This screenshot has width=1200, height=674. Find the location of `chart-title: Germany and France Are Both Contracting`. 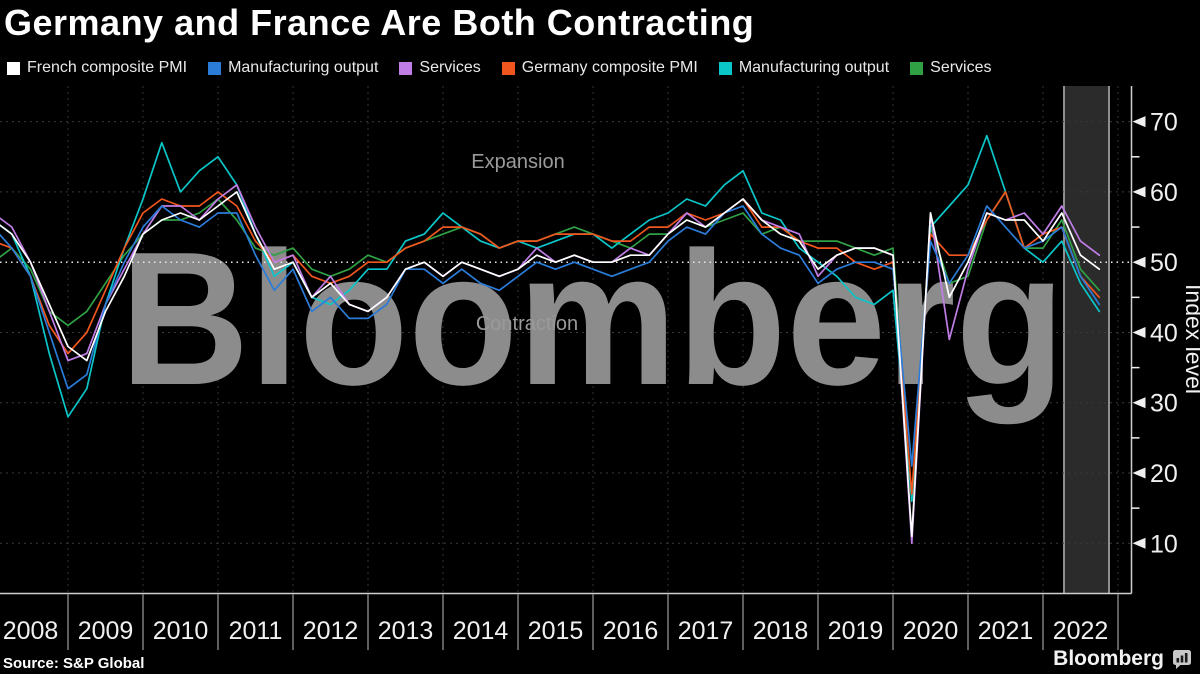

chart-title: Germany and France Are Both Contracting is located at coordinates (379, 22).